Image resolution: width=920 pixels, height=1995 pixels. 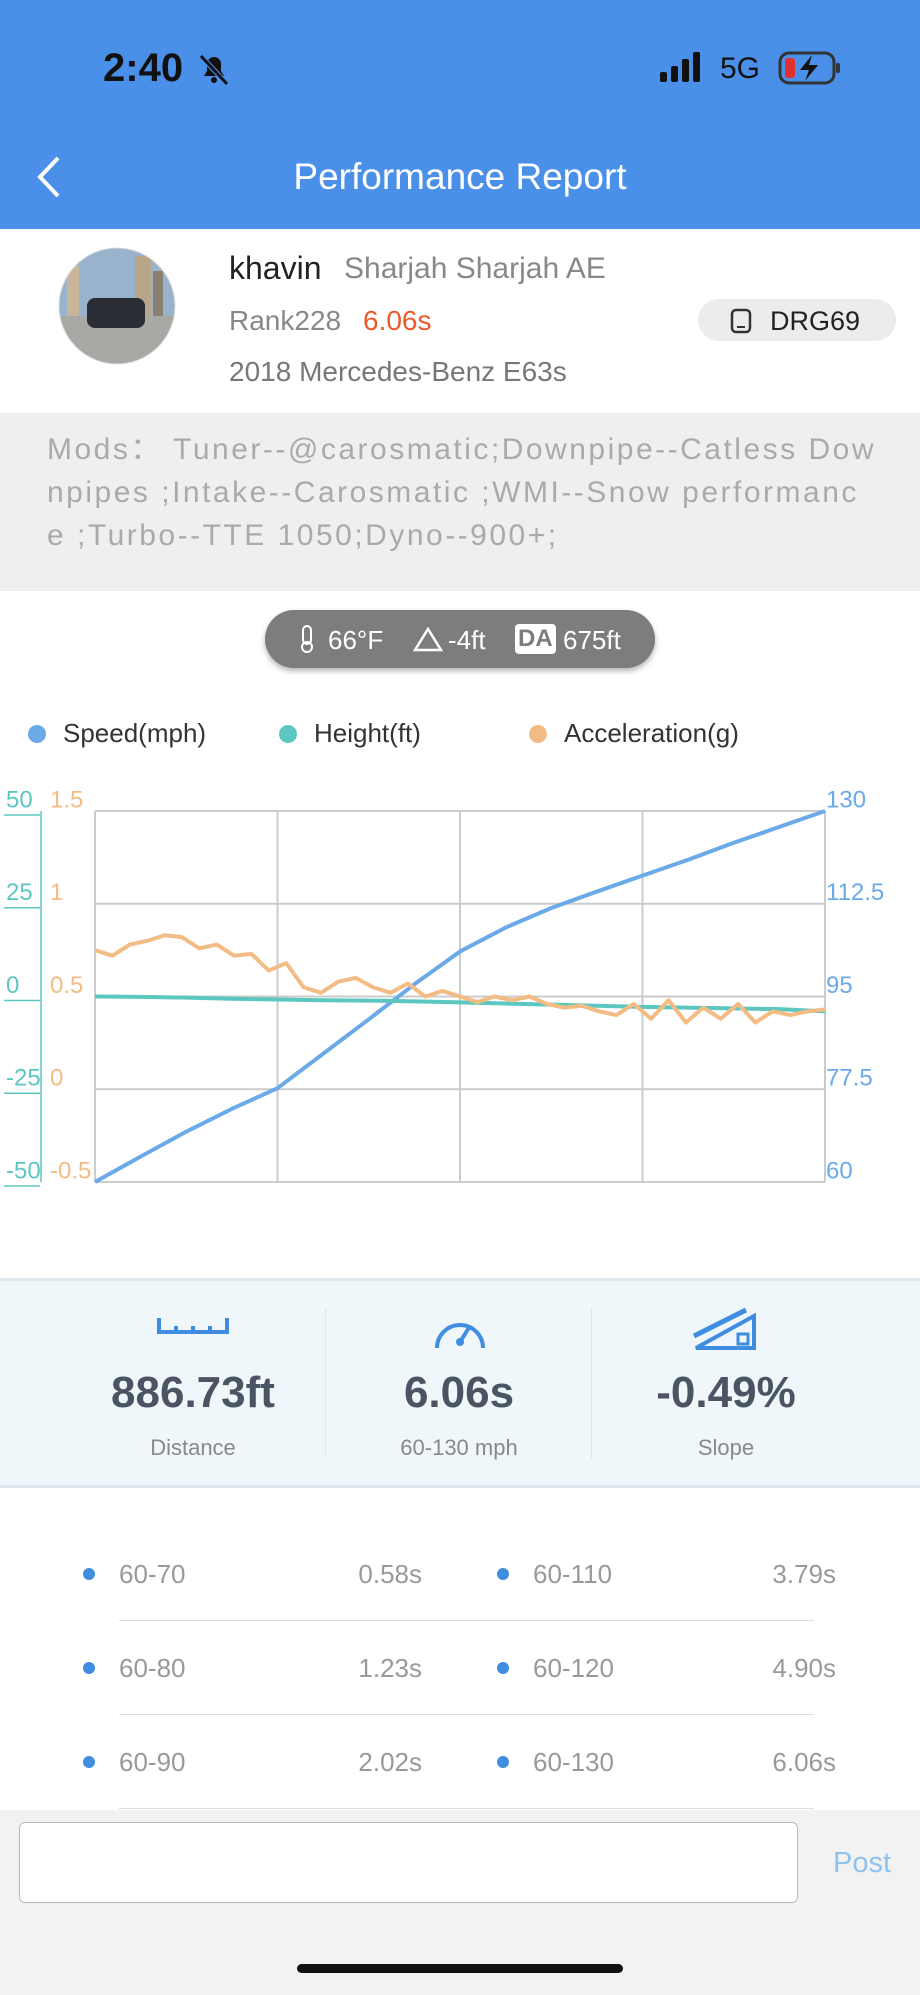 I want to click on network: 5G, so click(x=740, y=68).